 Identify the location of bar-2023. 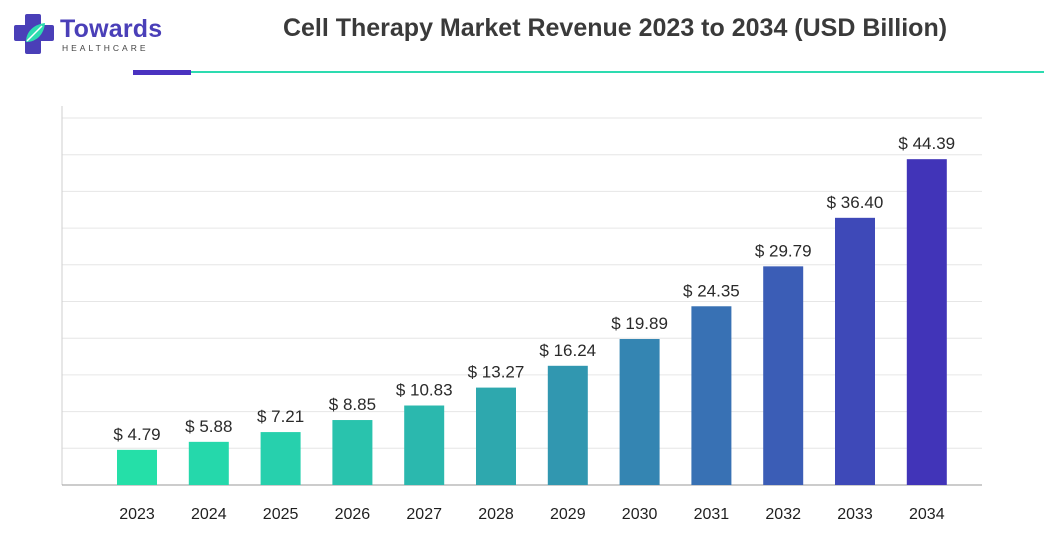
(137, 467).